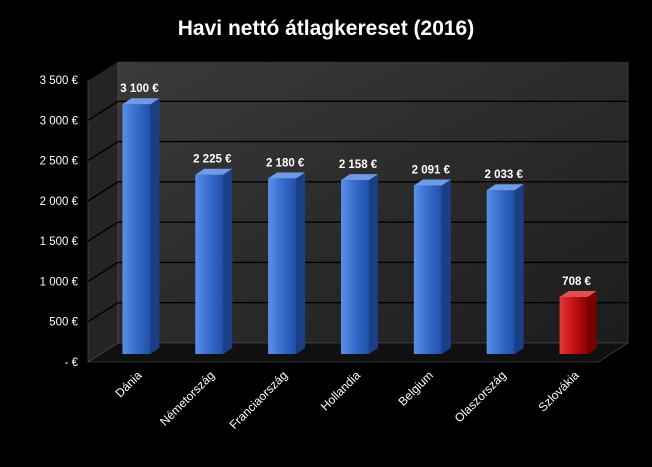 The height and width of the screenshot is (467, 652). I want to click on y-tick-label: 500 €, so click(63, 323).